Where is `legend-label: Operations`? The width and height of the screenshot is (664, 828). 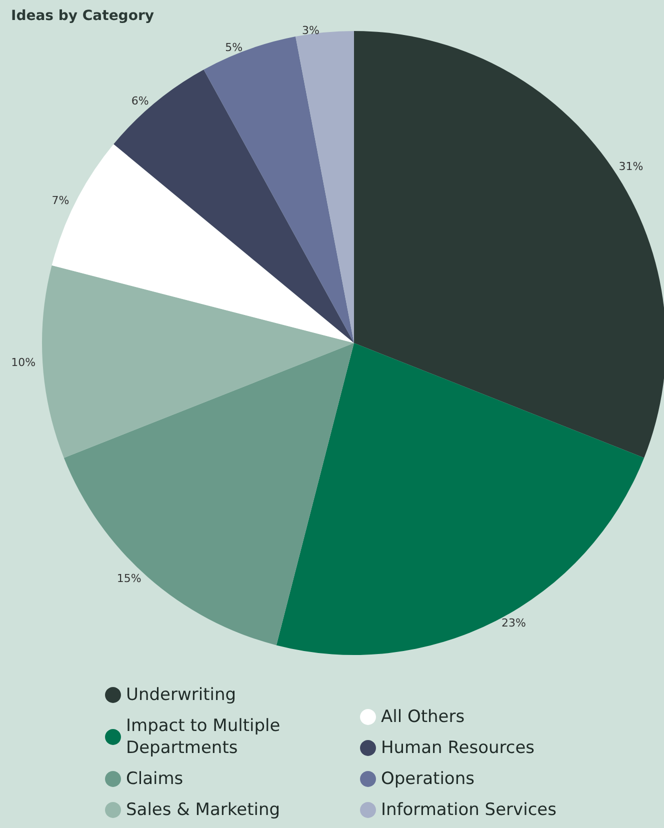
legend-label: Operations is located at coordinates (428, 779).